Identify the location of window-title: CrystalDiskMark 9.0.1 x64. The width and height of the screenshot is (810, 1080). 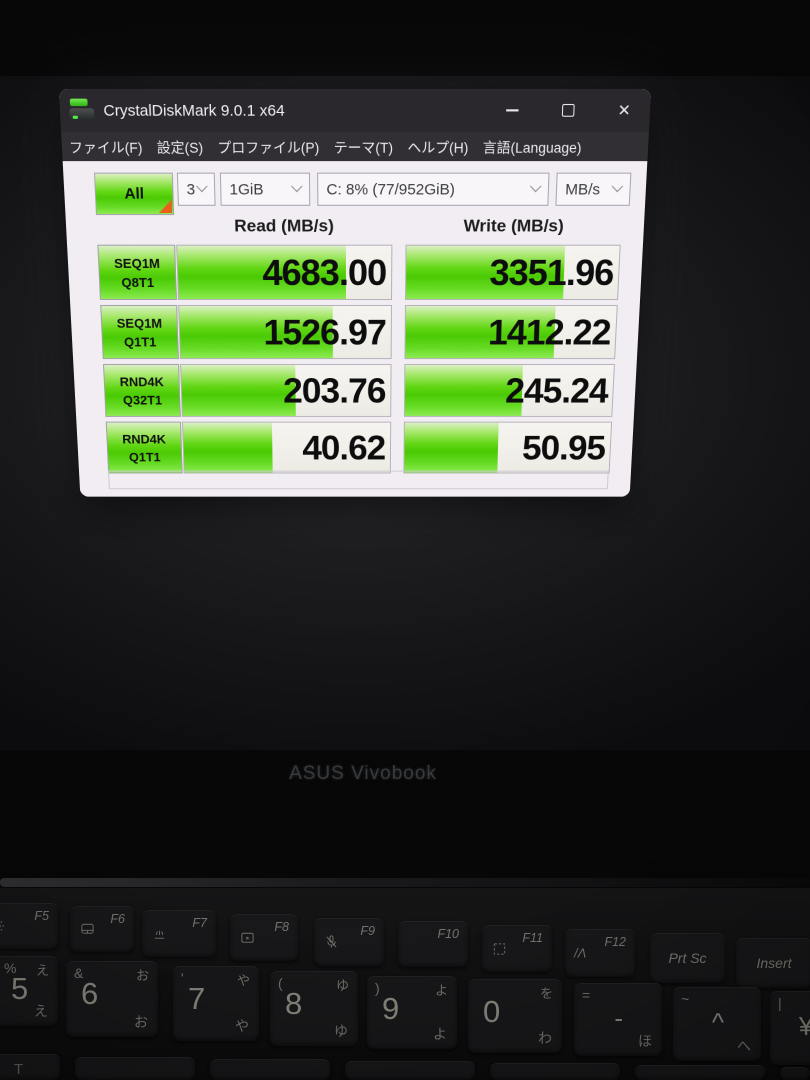
(194, 110).